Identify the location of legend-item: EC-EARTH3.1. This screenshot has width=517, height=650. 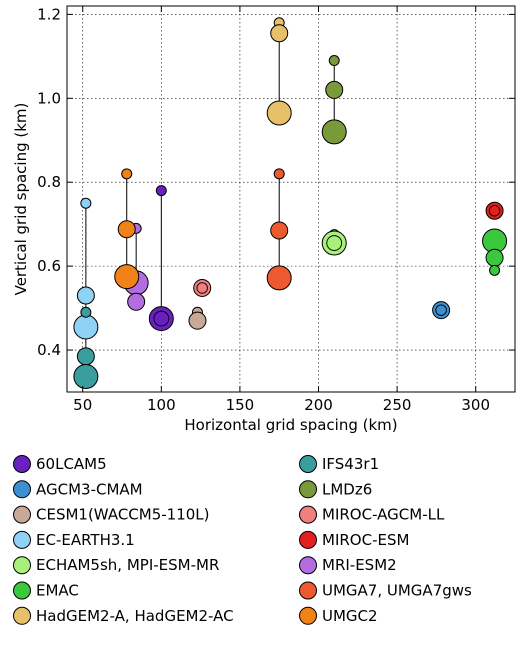
(74, 539).